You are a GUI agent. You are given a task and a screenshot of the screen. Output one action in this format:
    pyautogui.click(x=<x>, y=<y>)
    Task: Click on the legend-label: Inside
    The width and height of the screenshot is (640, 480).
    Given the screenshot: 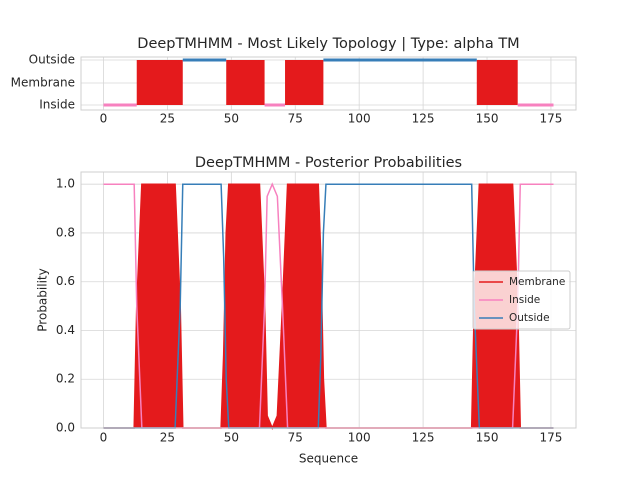 What is the action you would take?
    pyautogui.click(x=524, y=300)
    